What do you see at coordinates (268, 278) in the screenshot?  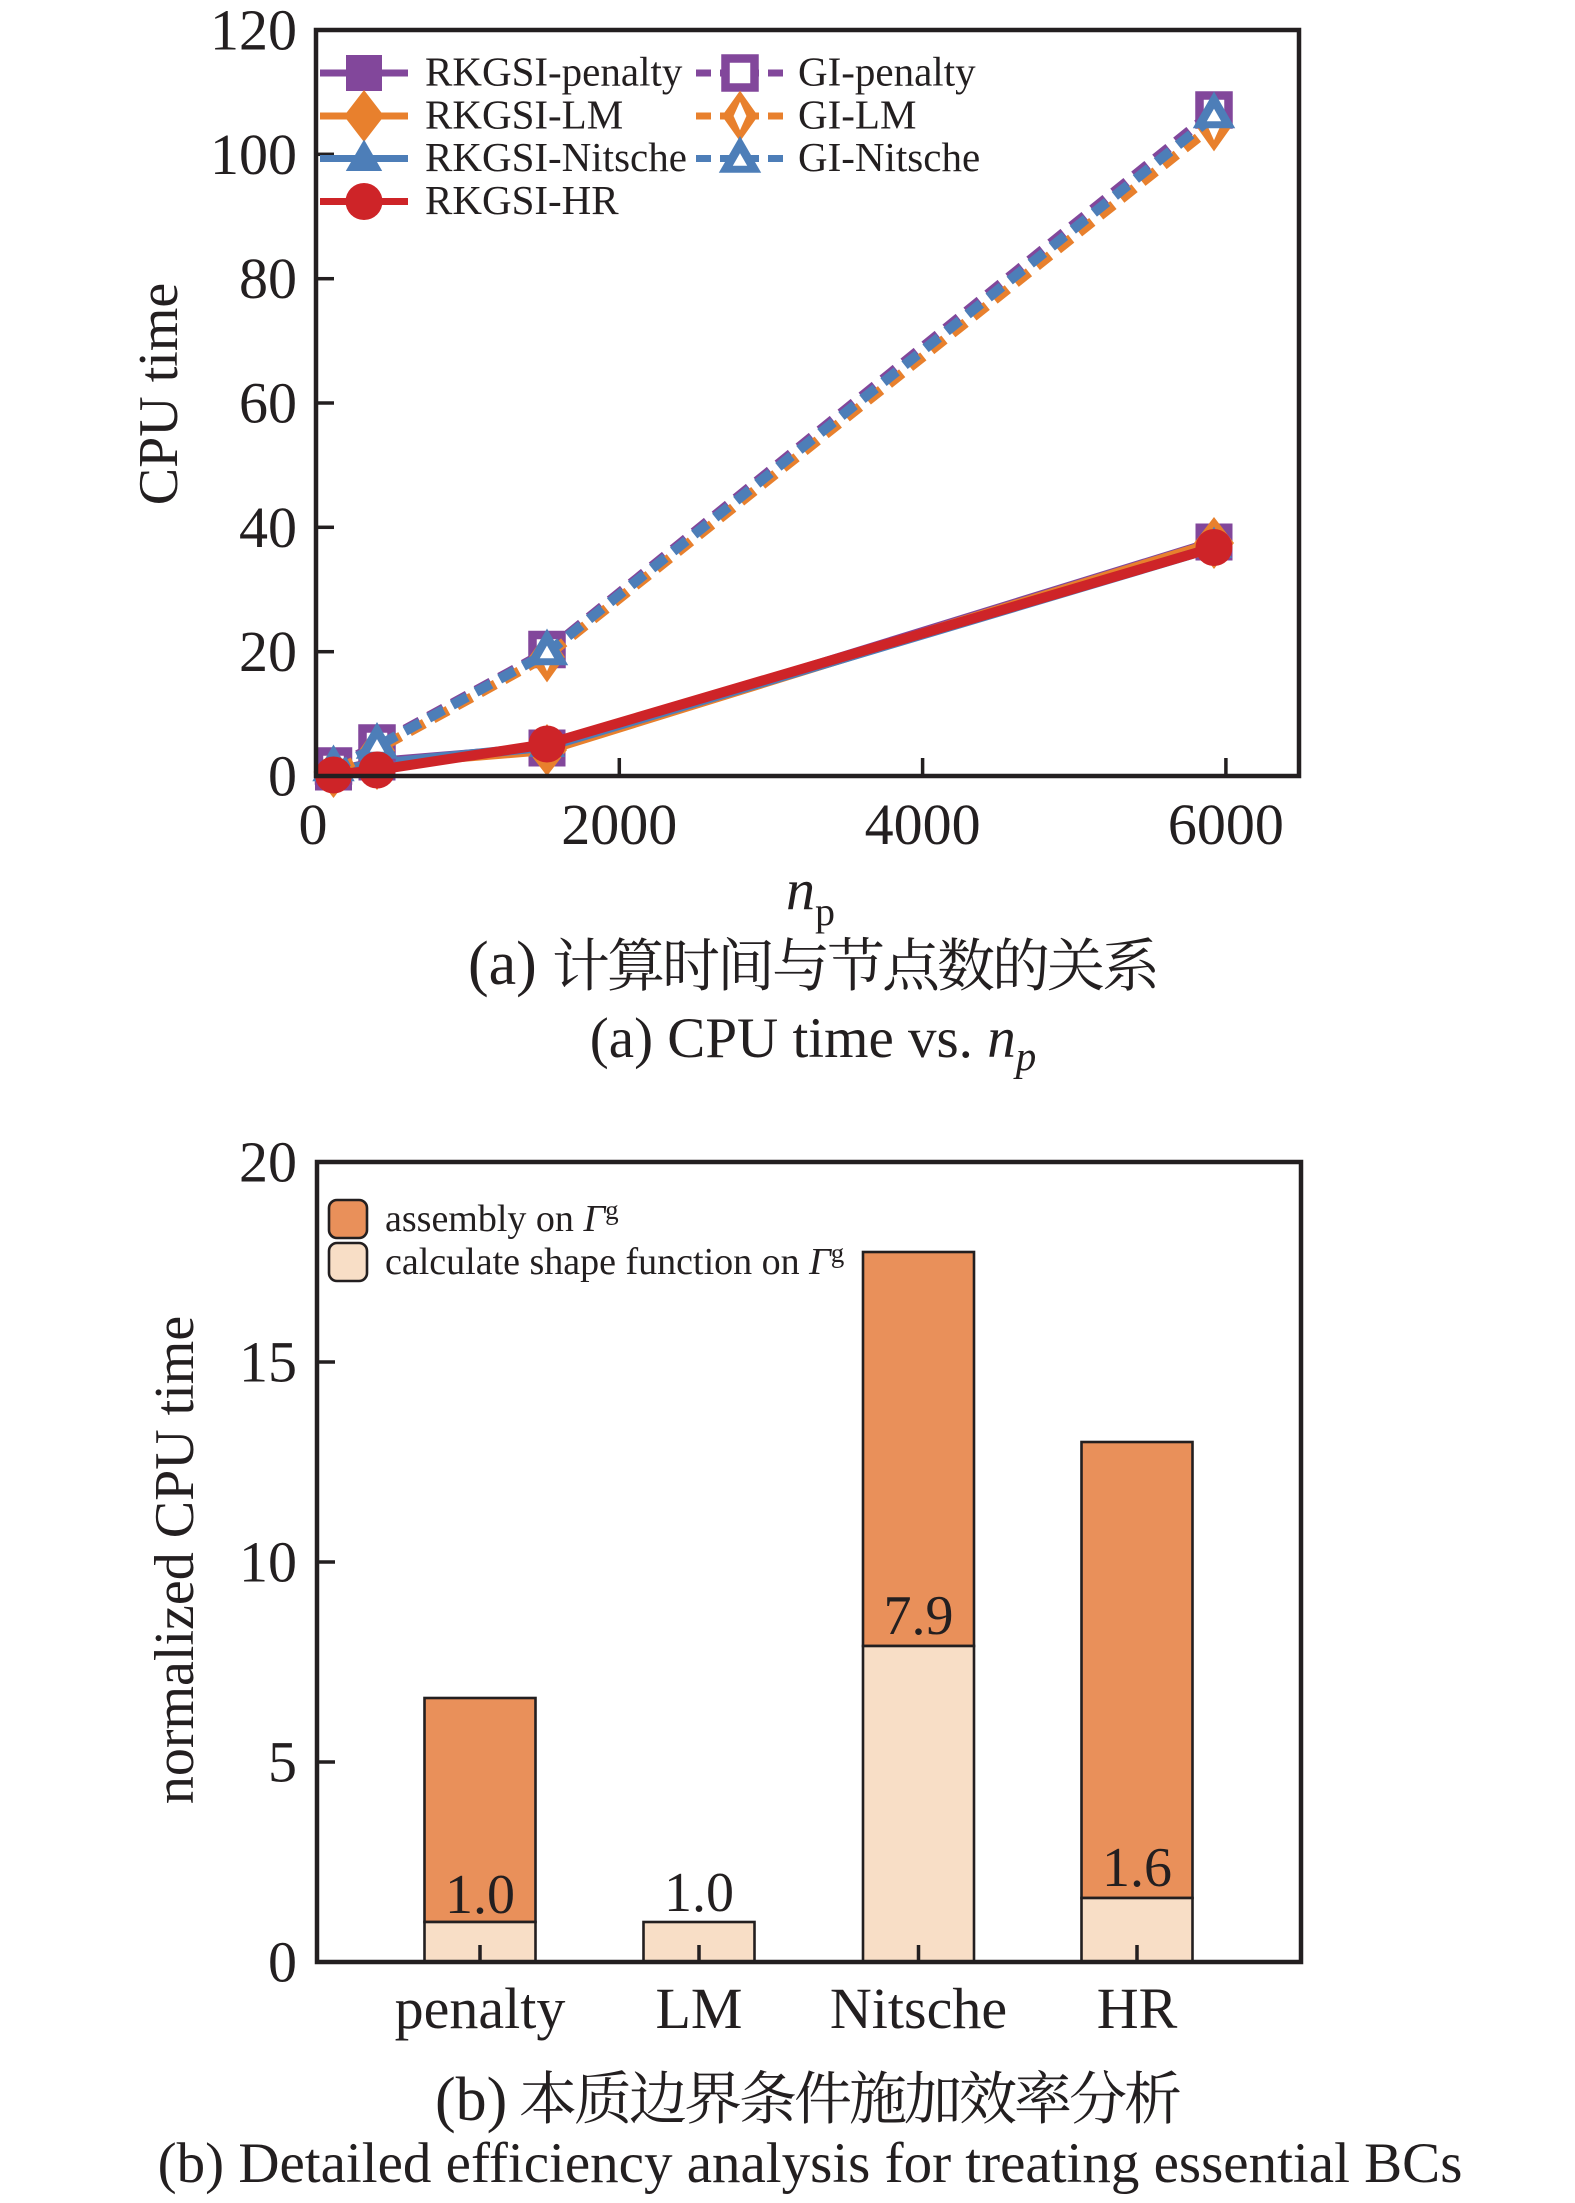 I see `svg-text: 80` at bounding box center [268, 278].